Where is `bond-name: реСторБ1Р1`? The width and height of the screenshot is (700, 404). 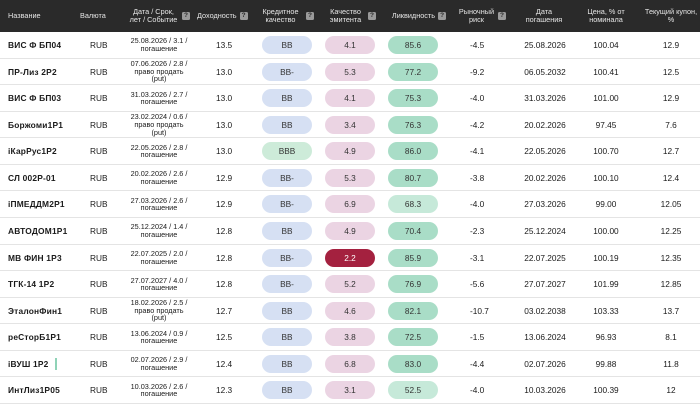 bond-name: реСторБ1Р1 is located at coordinates (45, 337).